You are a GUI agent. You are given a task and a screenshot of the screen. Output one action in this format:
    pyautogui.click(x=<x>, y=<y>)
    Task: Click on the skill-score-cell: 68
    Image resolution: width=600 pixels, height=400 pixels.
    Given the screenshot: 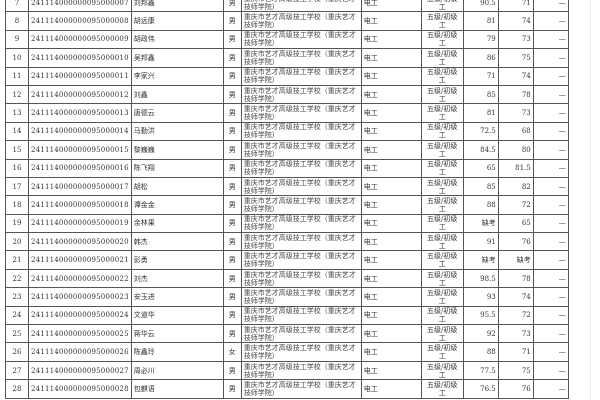 What is the action you would take?
    pyautogui.click(x=515, y=131)
    